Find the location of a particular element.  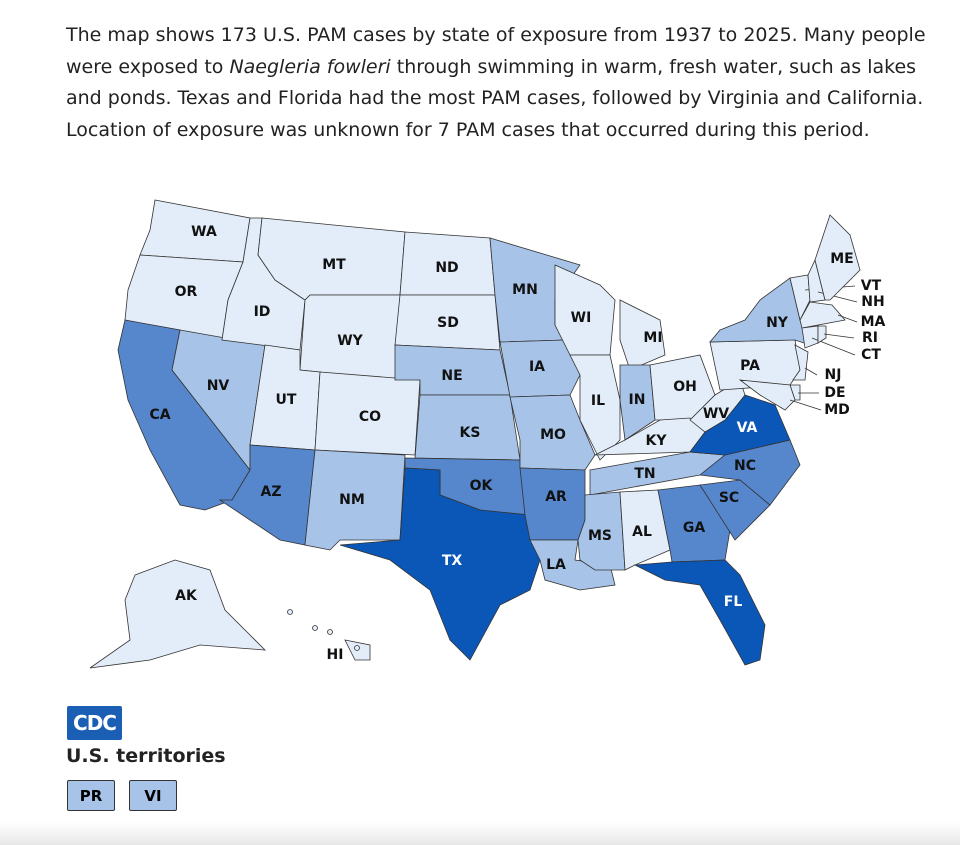

state-label: ME is located at coordinates (842, 259).